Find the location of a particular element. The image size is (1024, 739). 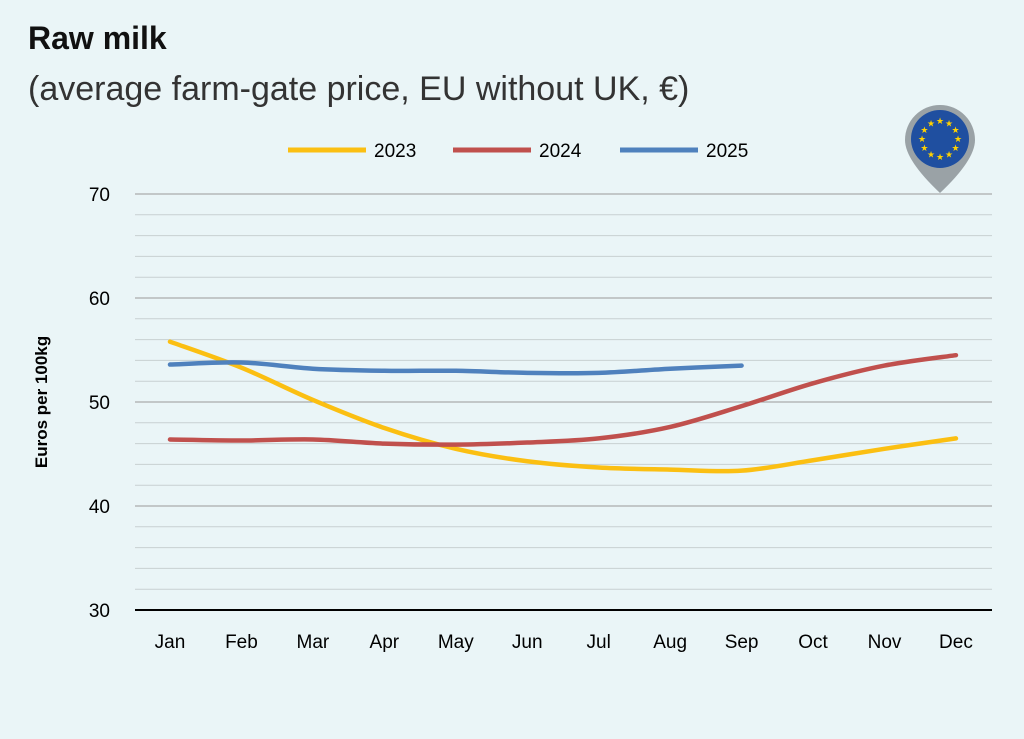

chart-title: Raw milk is located at coordinates (97, 38).